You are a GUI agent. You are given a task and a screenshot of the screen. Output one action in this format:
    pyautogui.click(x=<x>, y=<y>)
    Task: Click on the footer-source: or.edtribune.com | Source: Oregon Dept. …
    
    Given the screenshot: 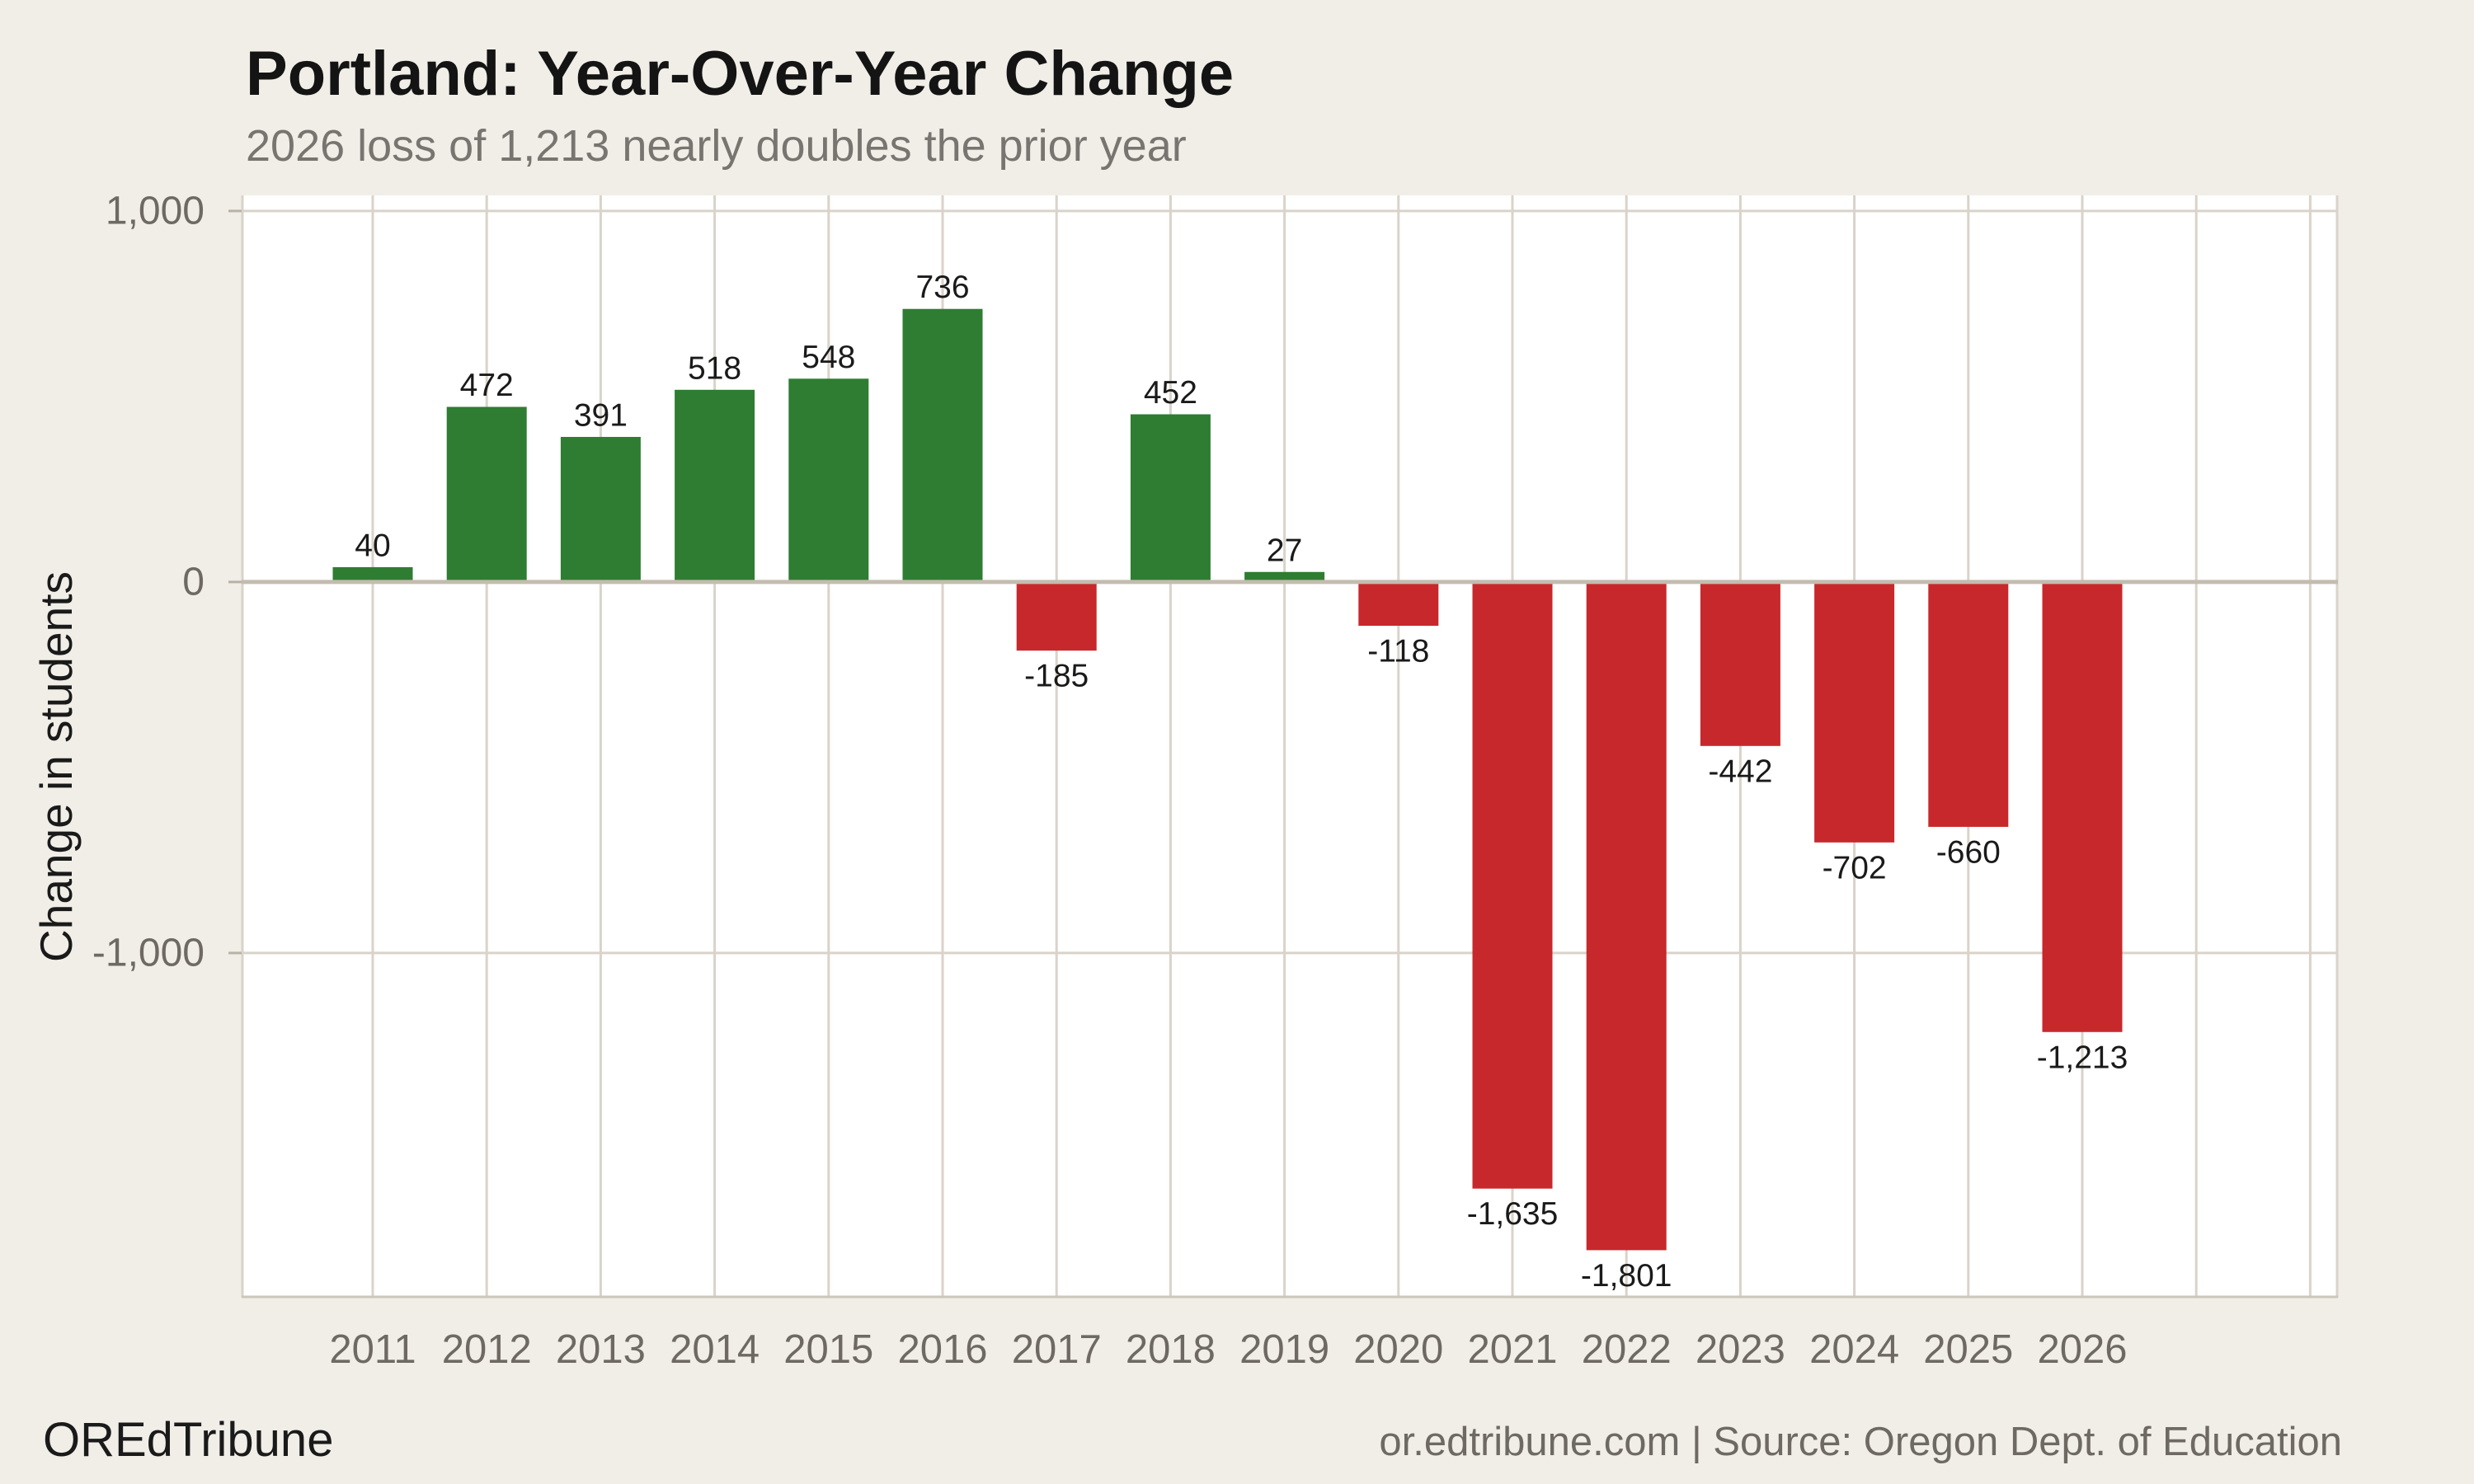 What is the action you would take?
    pyautogui.click(x=1860, y=1442)
    